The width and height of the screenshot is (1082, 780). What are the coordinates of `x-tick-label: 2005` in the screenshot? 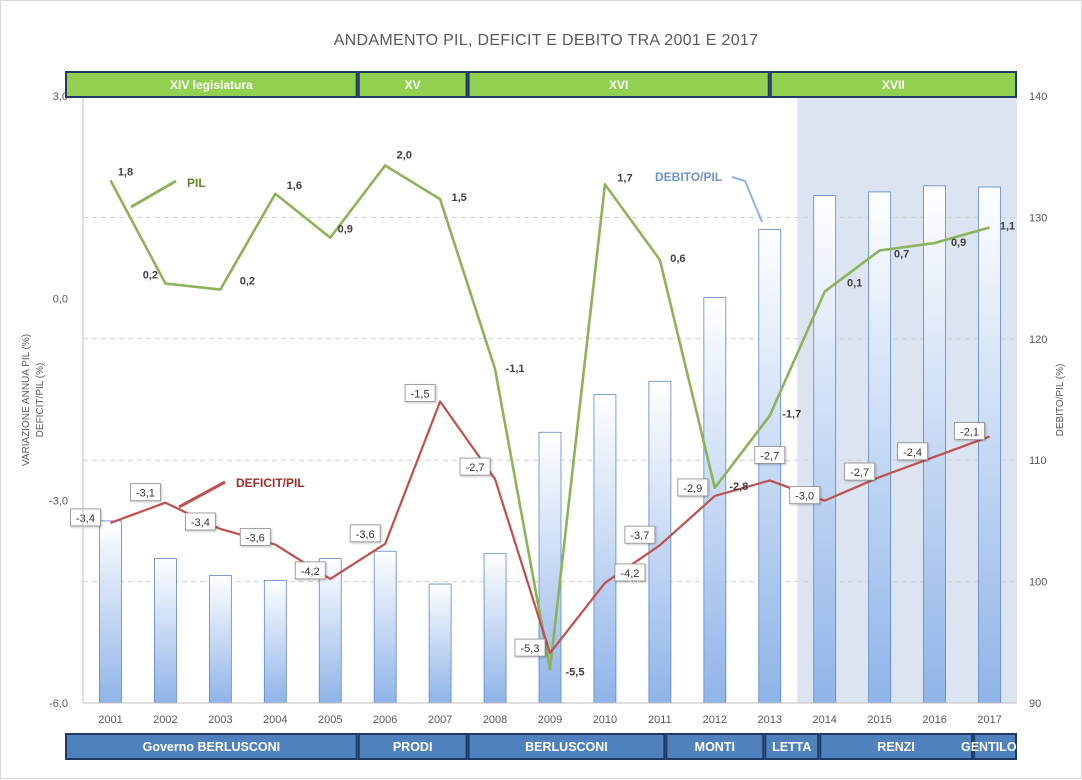 It's located at (330, 720).